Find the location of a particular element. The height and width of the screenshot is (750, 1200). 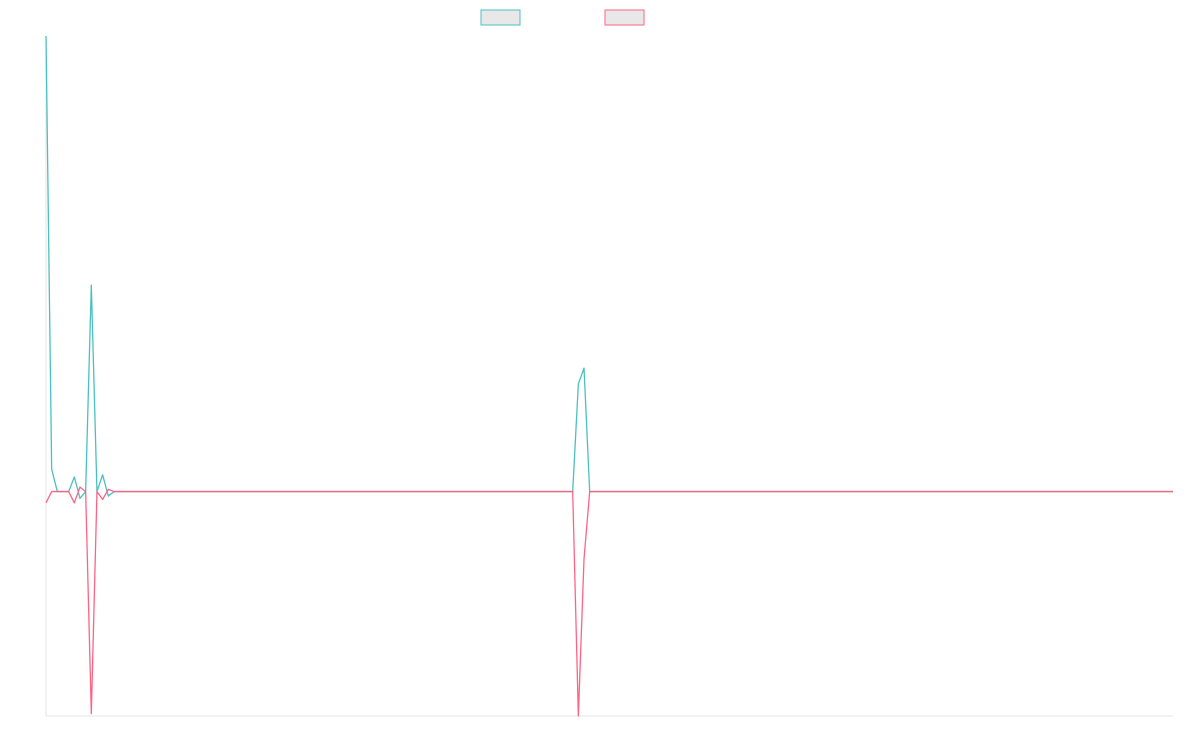

legend is located at coordinates (562, 17).